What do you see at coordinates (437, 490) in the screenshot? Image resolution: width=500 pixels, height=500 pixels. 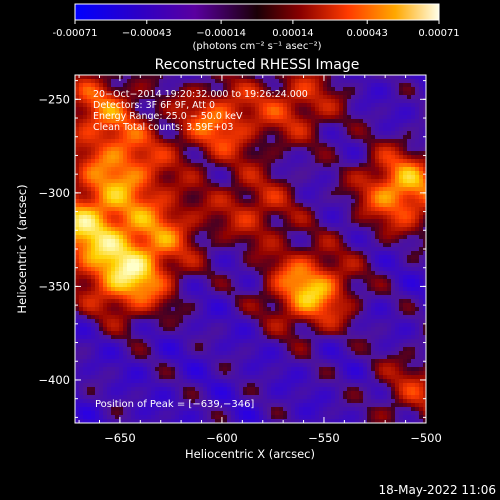 I see `footer-date: 18-May-2022 11:06` at bounding box center [437, 490].